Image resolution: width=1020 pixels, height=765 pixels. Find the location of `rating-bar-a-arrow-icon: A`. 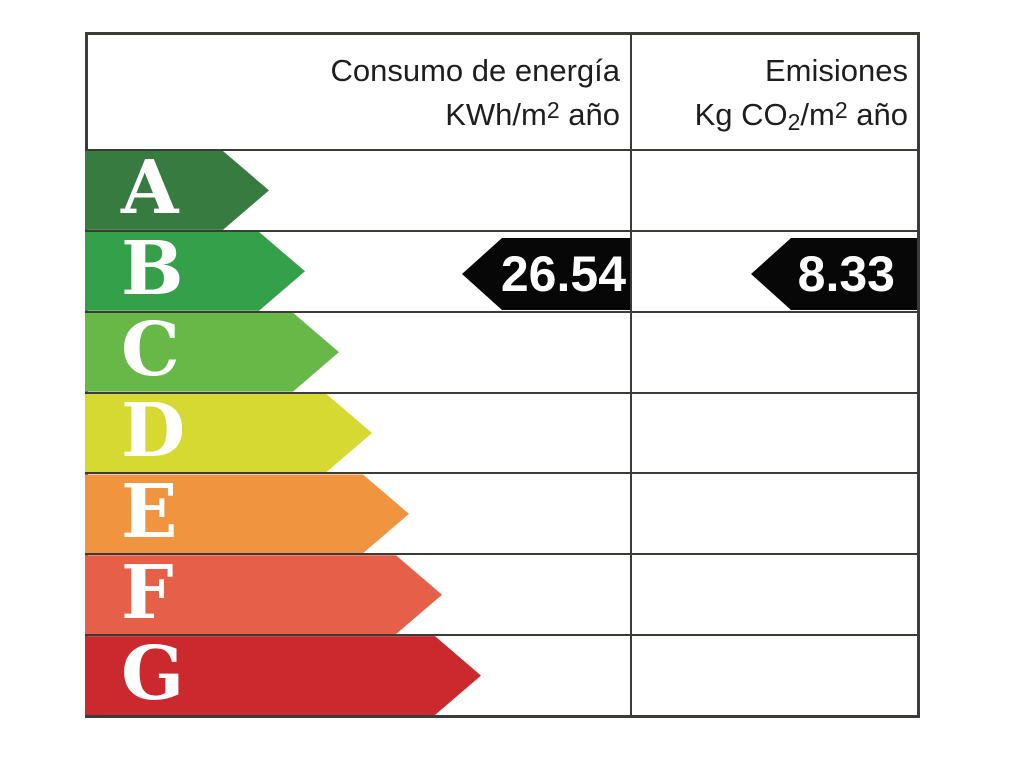

rating-bar-a-arrow-icon: A is located at coordinates (177, 190).